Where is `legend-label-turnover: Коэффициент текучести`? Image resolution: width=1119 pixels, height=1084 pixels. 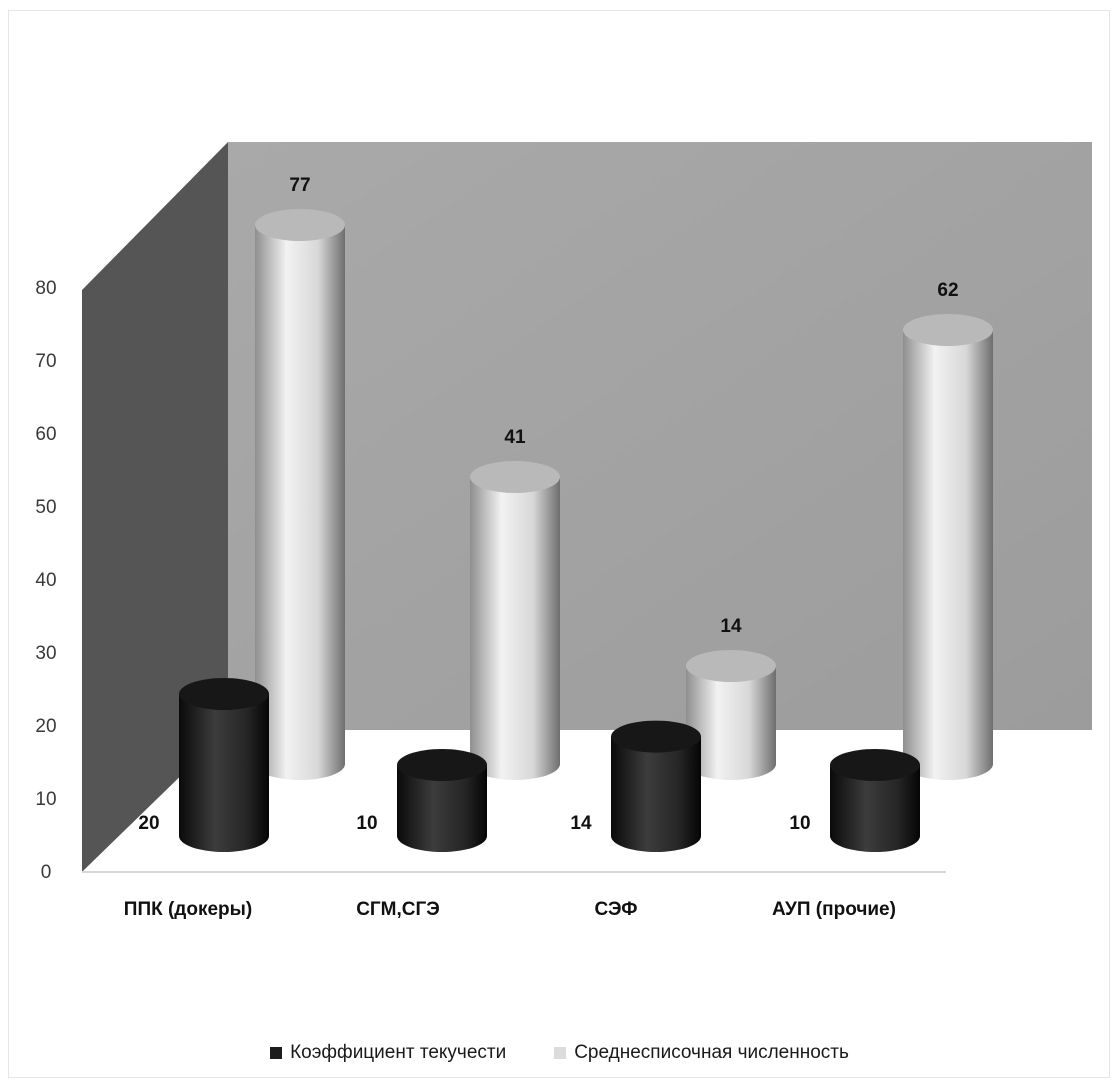 legend-label-turnover: Коэффициент текучести is located at coordinates (398, 1052).